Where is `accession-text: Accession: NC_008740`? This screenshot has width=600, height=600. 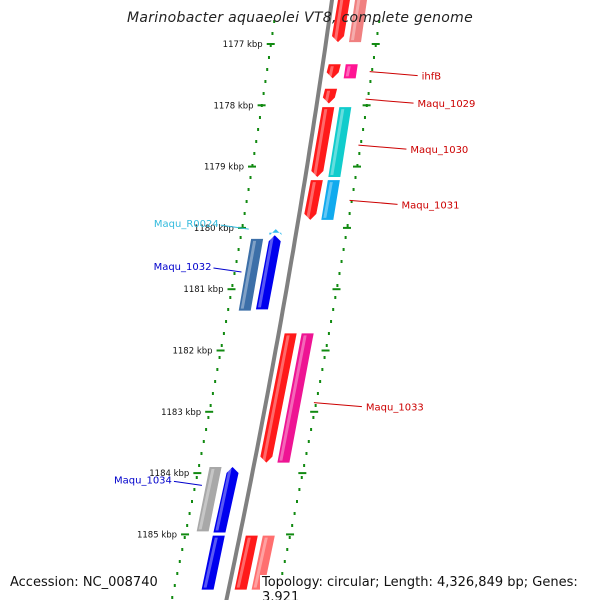 accession-text: Accession: NC_008740 is located at coordinates (84, 582).